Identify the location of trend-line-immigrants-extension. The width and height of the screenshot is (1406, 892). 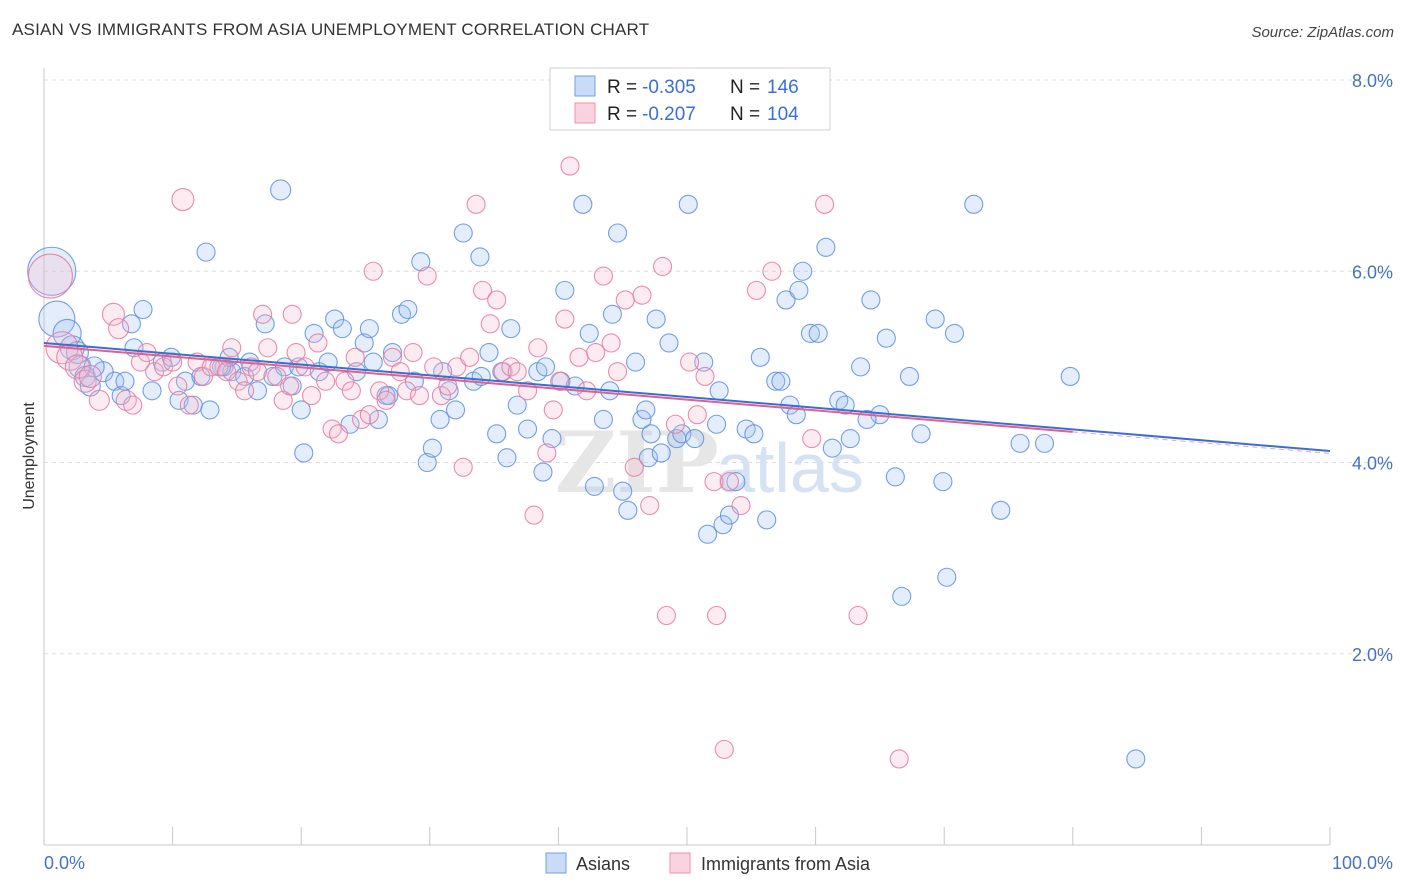
(1201, 442).